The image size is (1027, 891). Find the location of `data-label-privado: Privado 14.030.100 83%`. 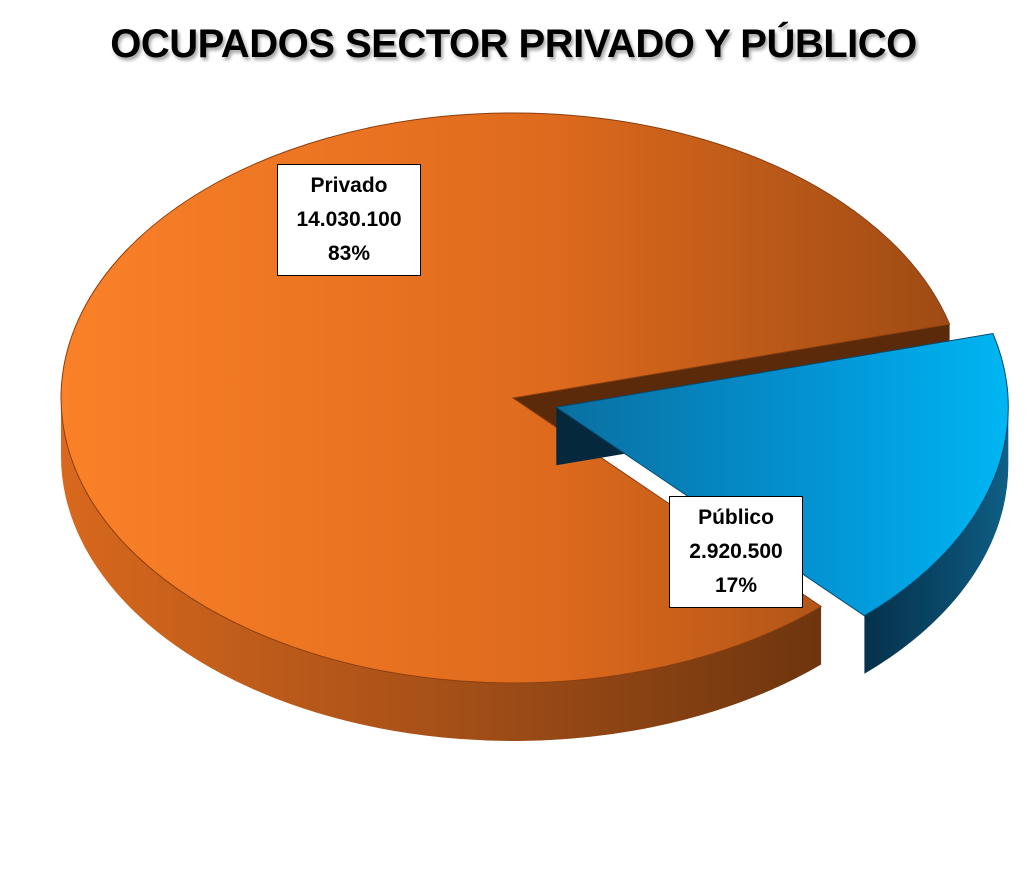

data-label-privado: Privado 14.030.100 83% is located at coordinates (349, 220).